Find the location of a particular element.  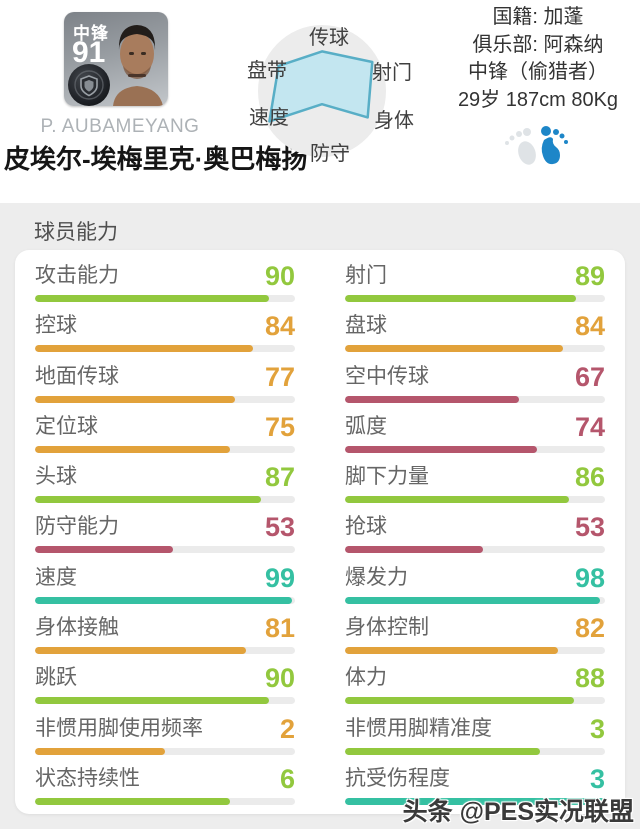

stat-row: 定位球 75 is located at coordinates (165, 436).